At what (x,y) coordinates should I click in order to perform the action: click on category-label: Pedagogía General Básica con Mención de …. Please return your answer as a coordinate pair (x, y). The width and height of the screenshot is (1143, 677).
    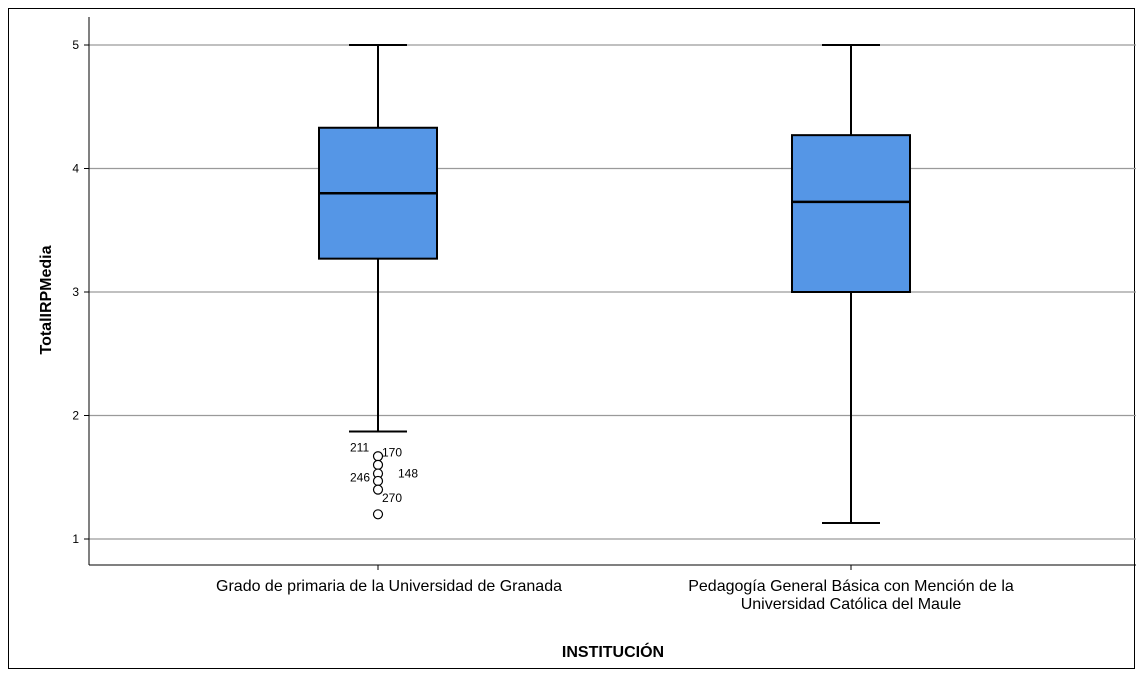
    Looking at the image, I should click on (851, 586).